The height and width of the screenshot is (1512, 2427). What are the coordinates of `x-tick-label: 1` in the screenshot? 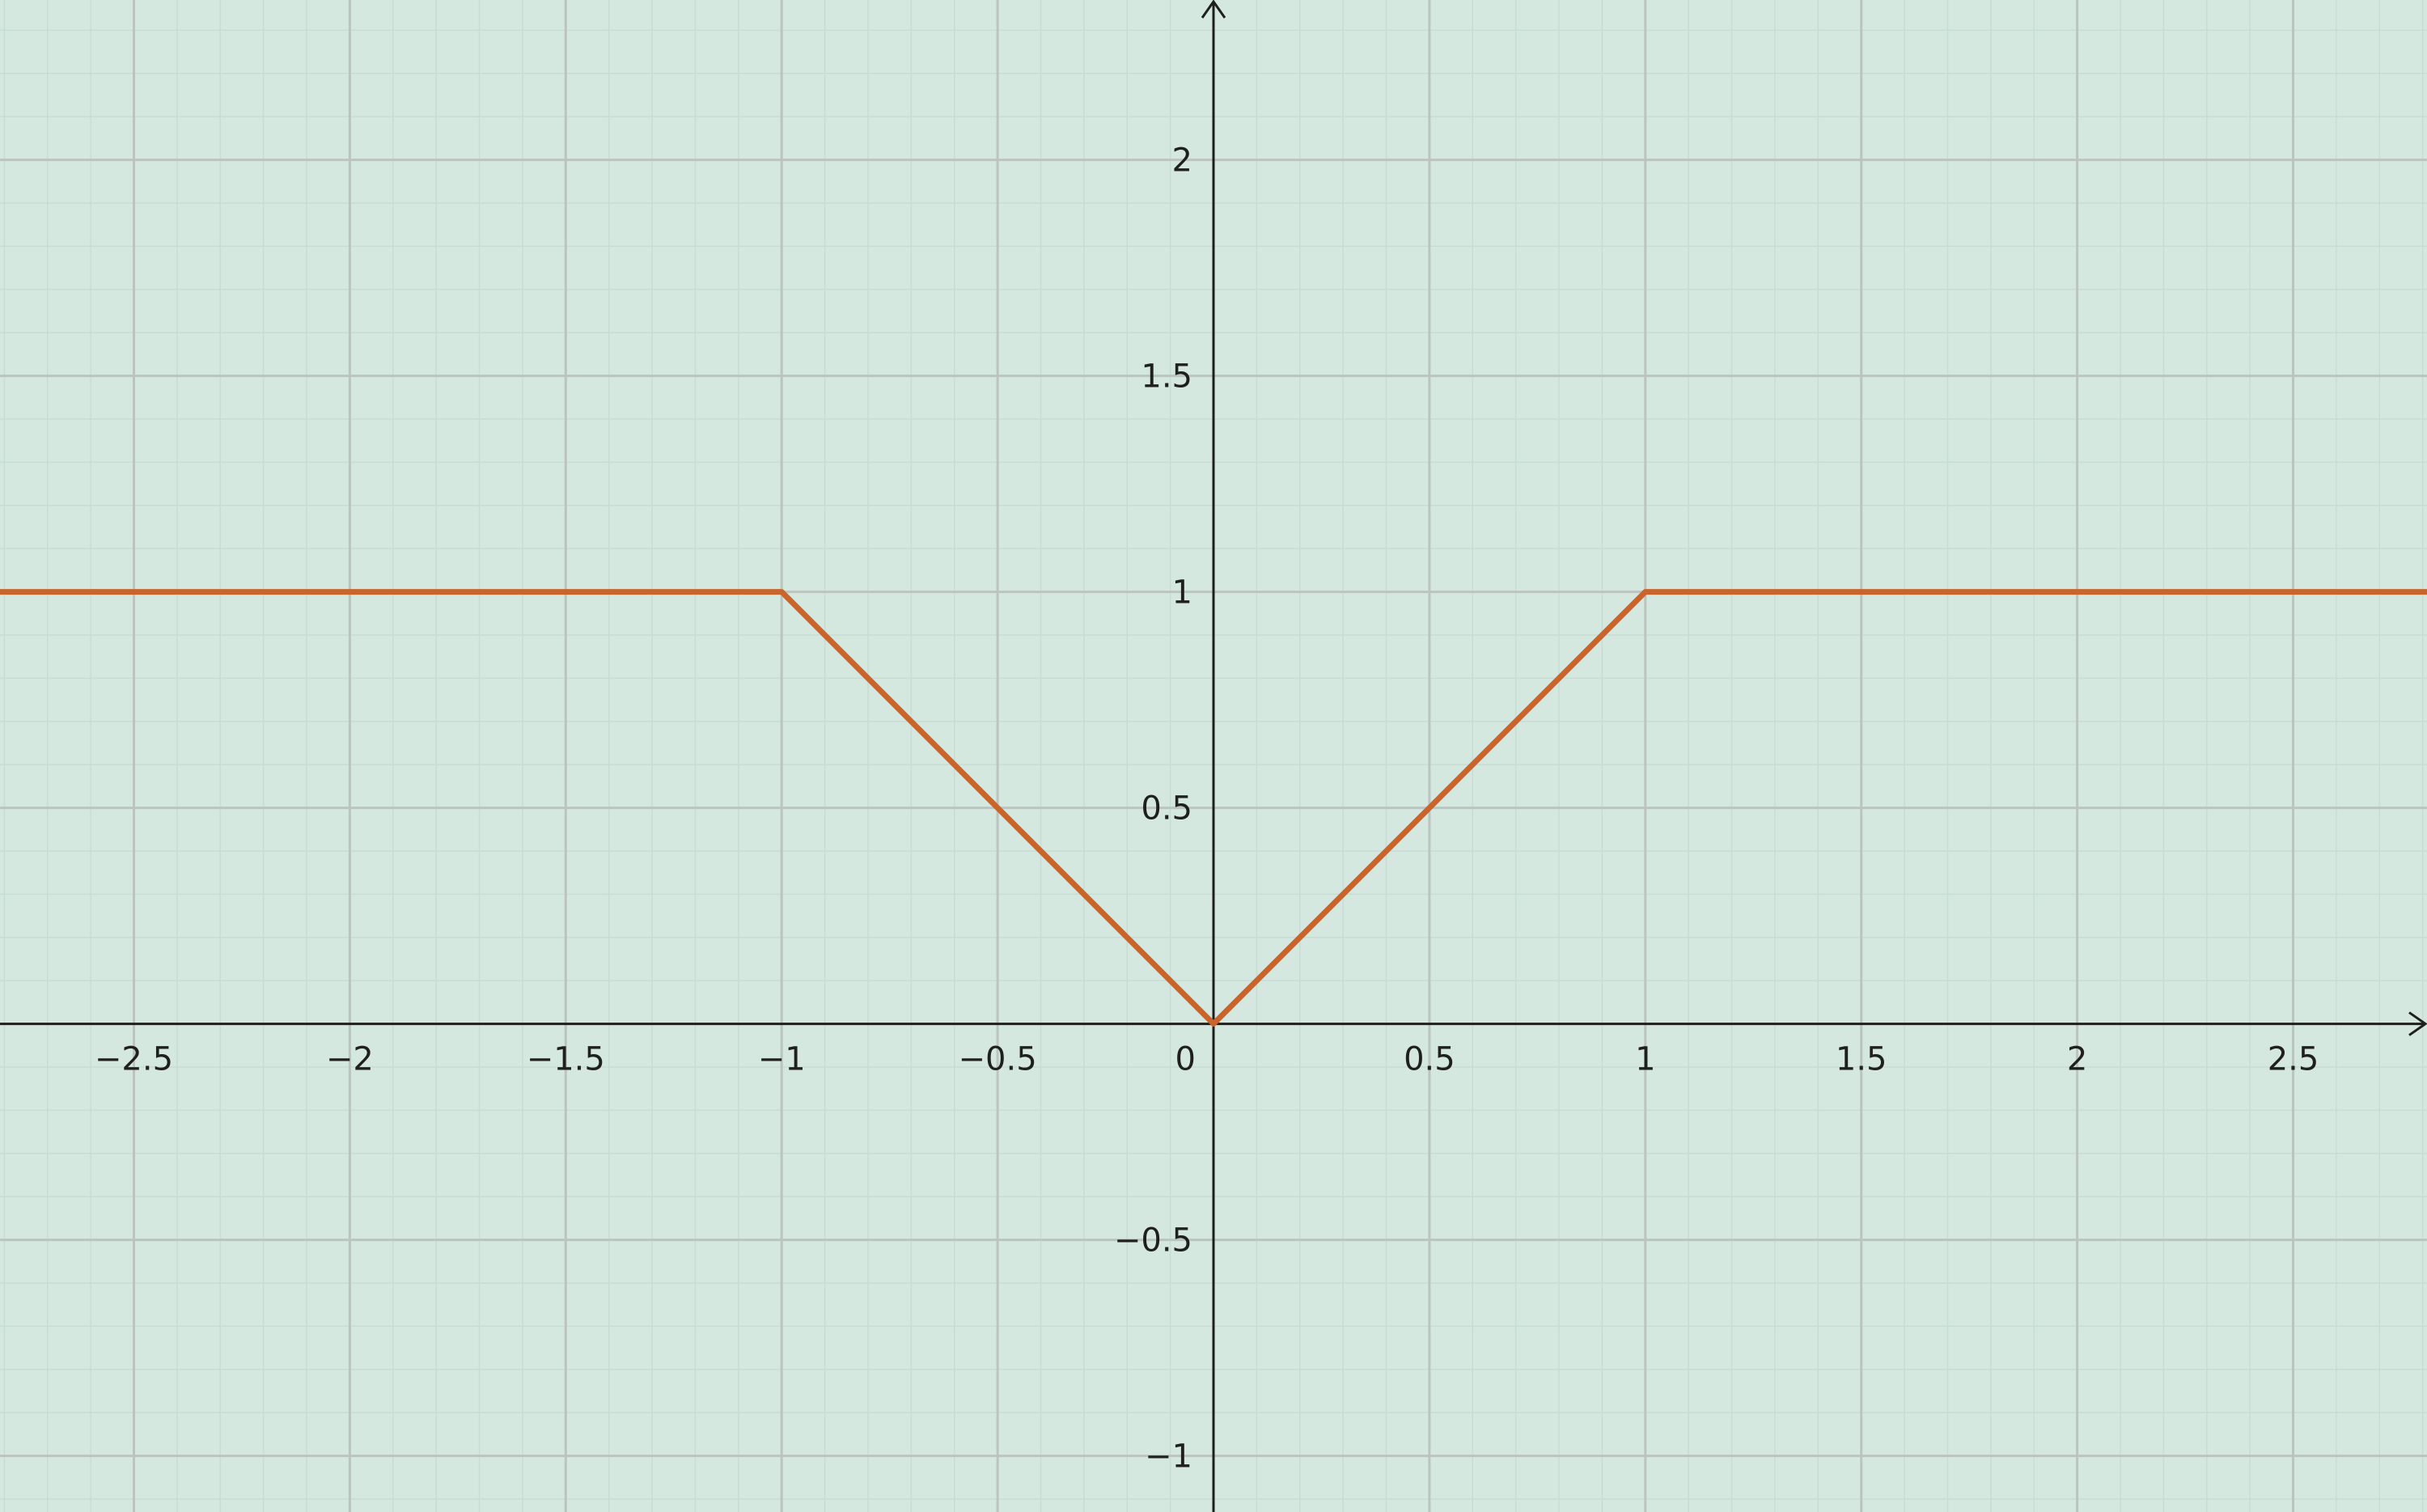 It's located at (1645, 1059).